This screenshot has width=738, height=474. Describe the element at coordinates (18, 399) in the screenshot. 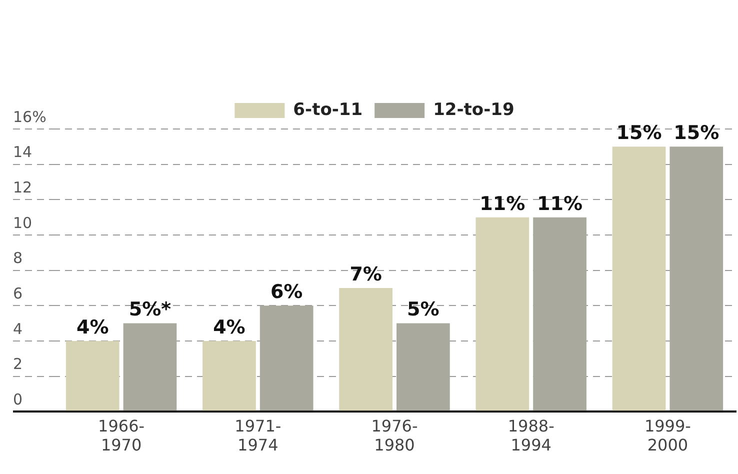

I see `y-tick-label: 0` at that location.